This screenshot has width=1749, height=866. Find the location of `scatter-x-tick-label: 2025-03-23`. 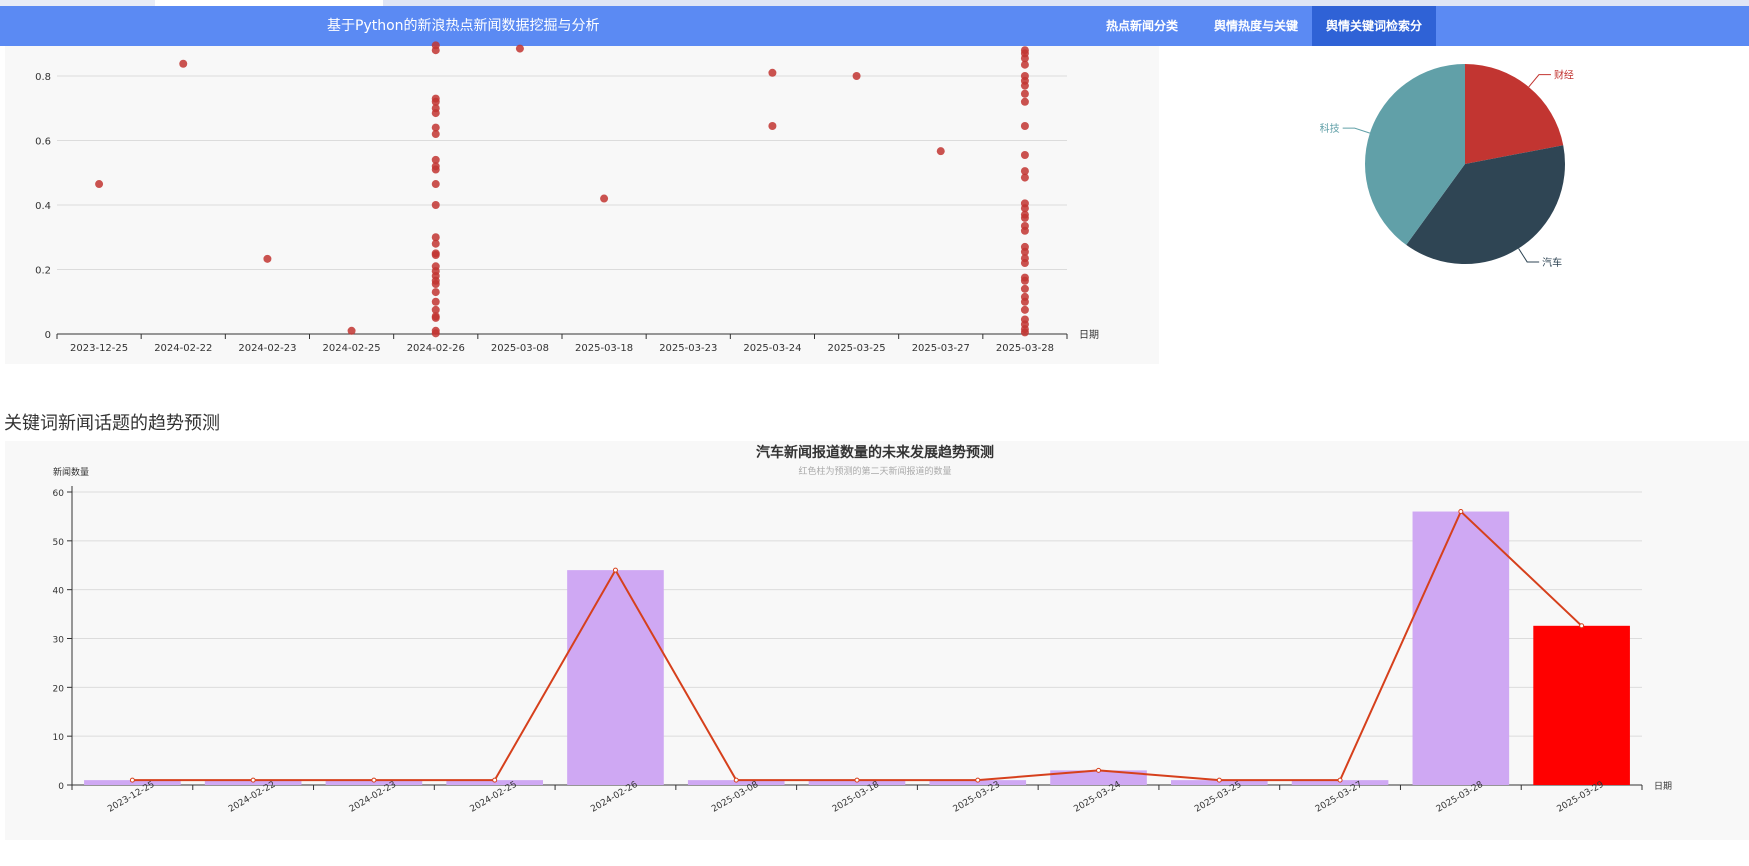

scatter-x-tick-label: 2025-03-23 is located at coordinates (688, 348).